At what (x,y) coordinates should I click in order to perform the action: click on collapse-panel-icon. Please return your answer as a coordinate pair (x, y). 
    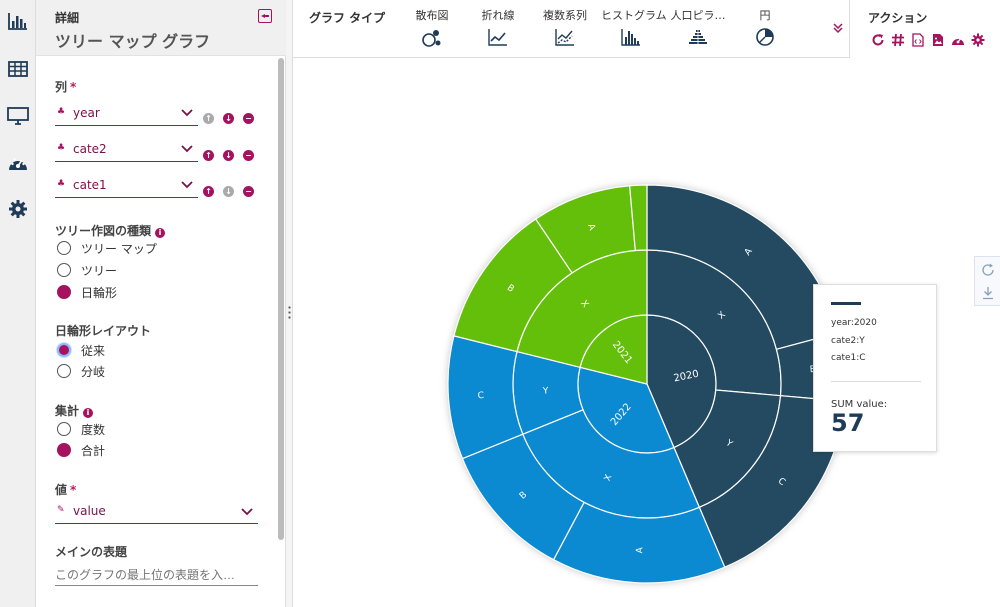
    Looking at the image, I should click on (265, 16).